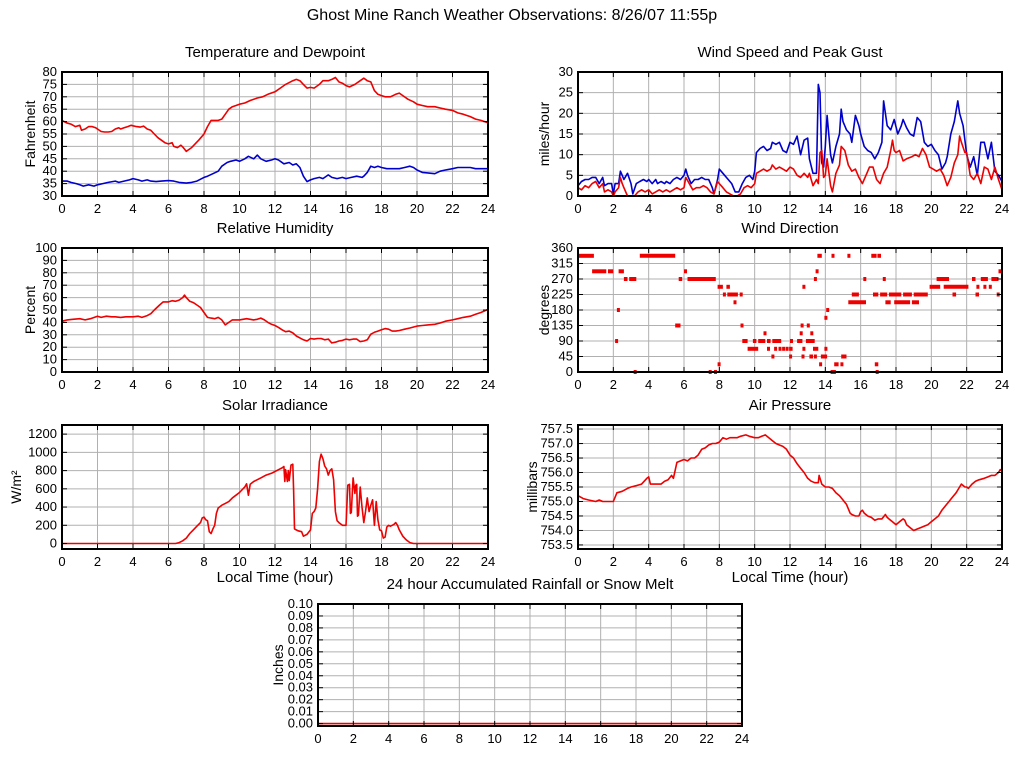 The image size is (1024, 768). Describe the element at coordinates (562, 247) in the screenshot. I see `svg-text: 360` at that location.